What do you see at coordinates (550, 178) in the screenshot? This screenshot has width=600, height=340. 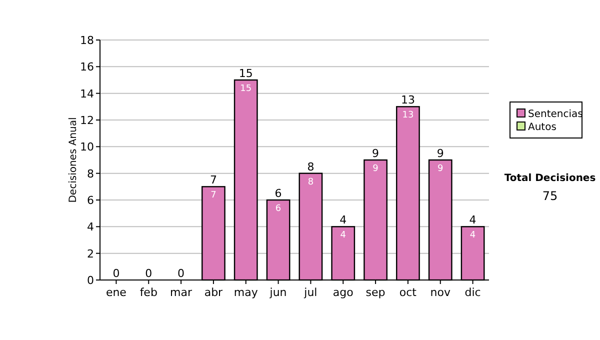 I see `text: Total Decisiones` at bounding box center [550, 178].